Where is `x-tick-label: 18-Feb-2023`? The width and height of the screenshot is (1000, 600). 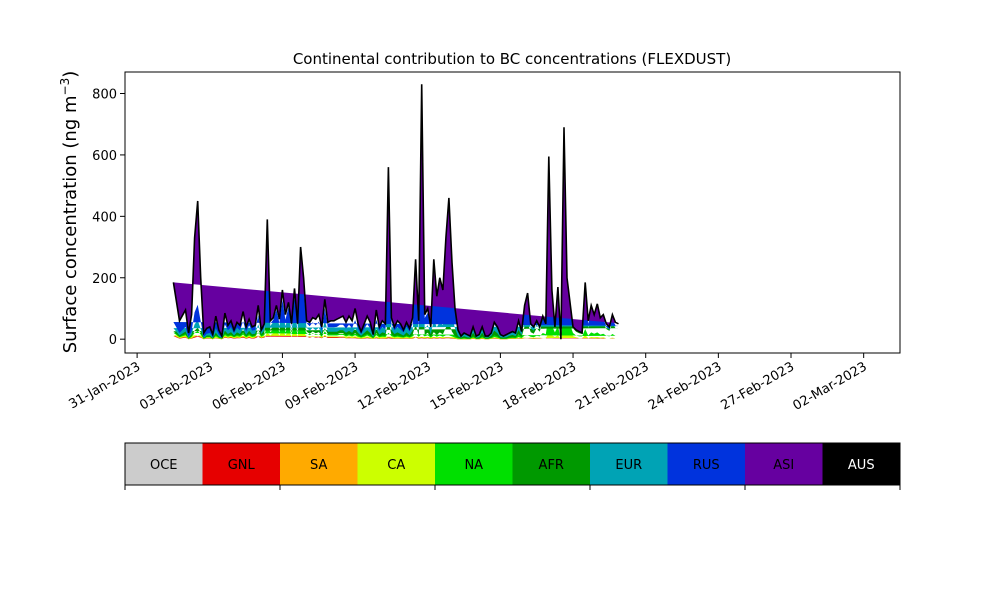 x-tick-label: 18-Feb-2023 is located at coordinates (540, 386).